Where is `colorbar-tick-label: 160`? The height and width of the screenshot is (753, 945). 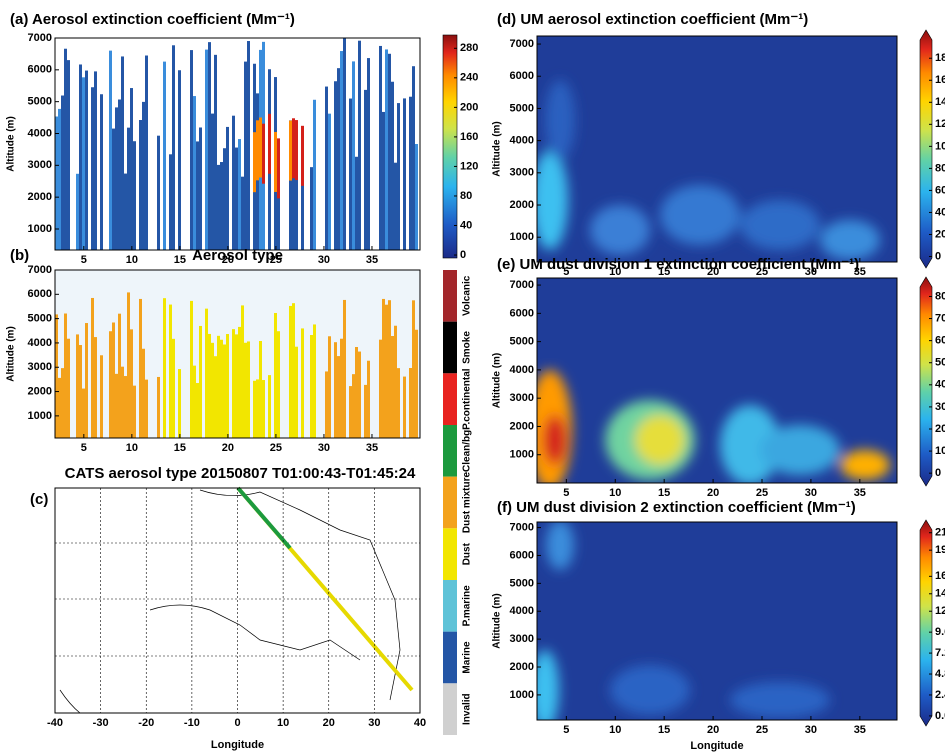
colorbar-tick-label: 160 is located at coordinates (469, 137).